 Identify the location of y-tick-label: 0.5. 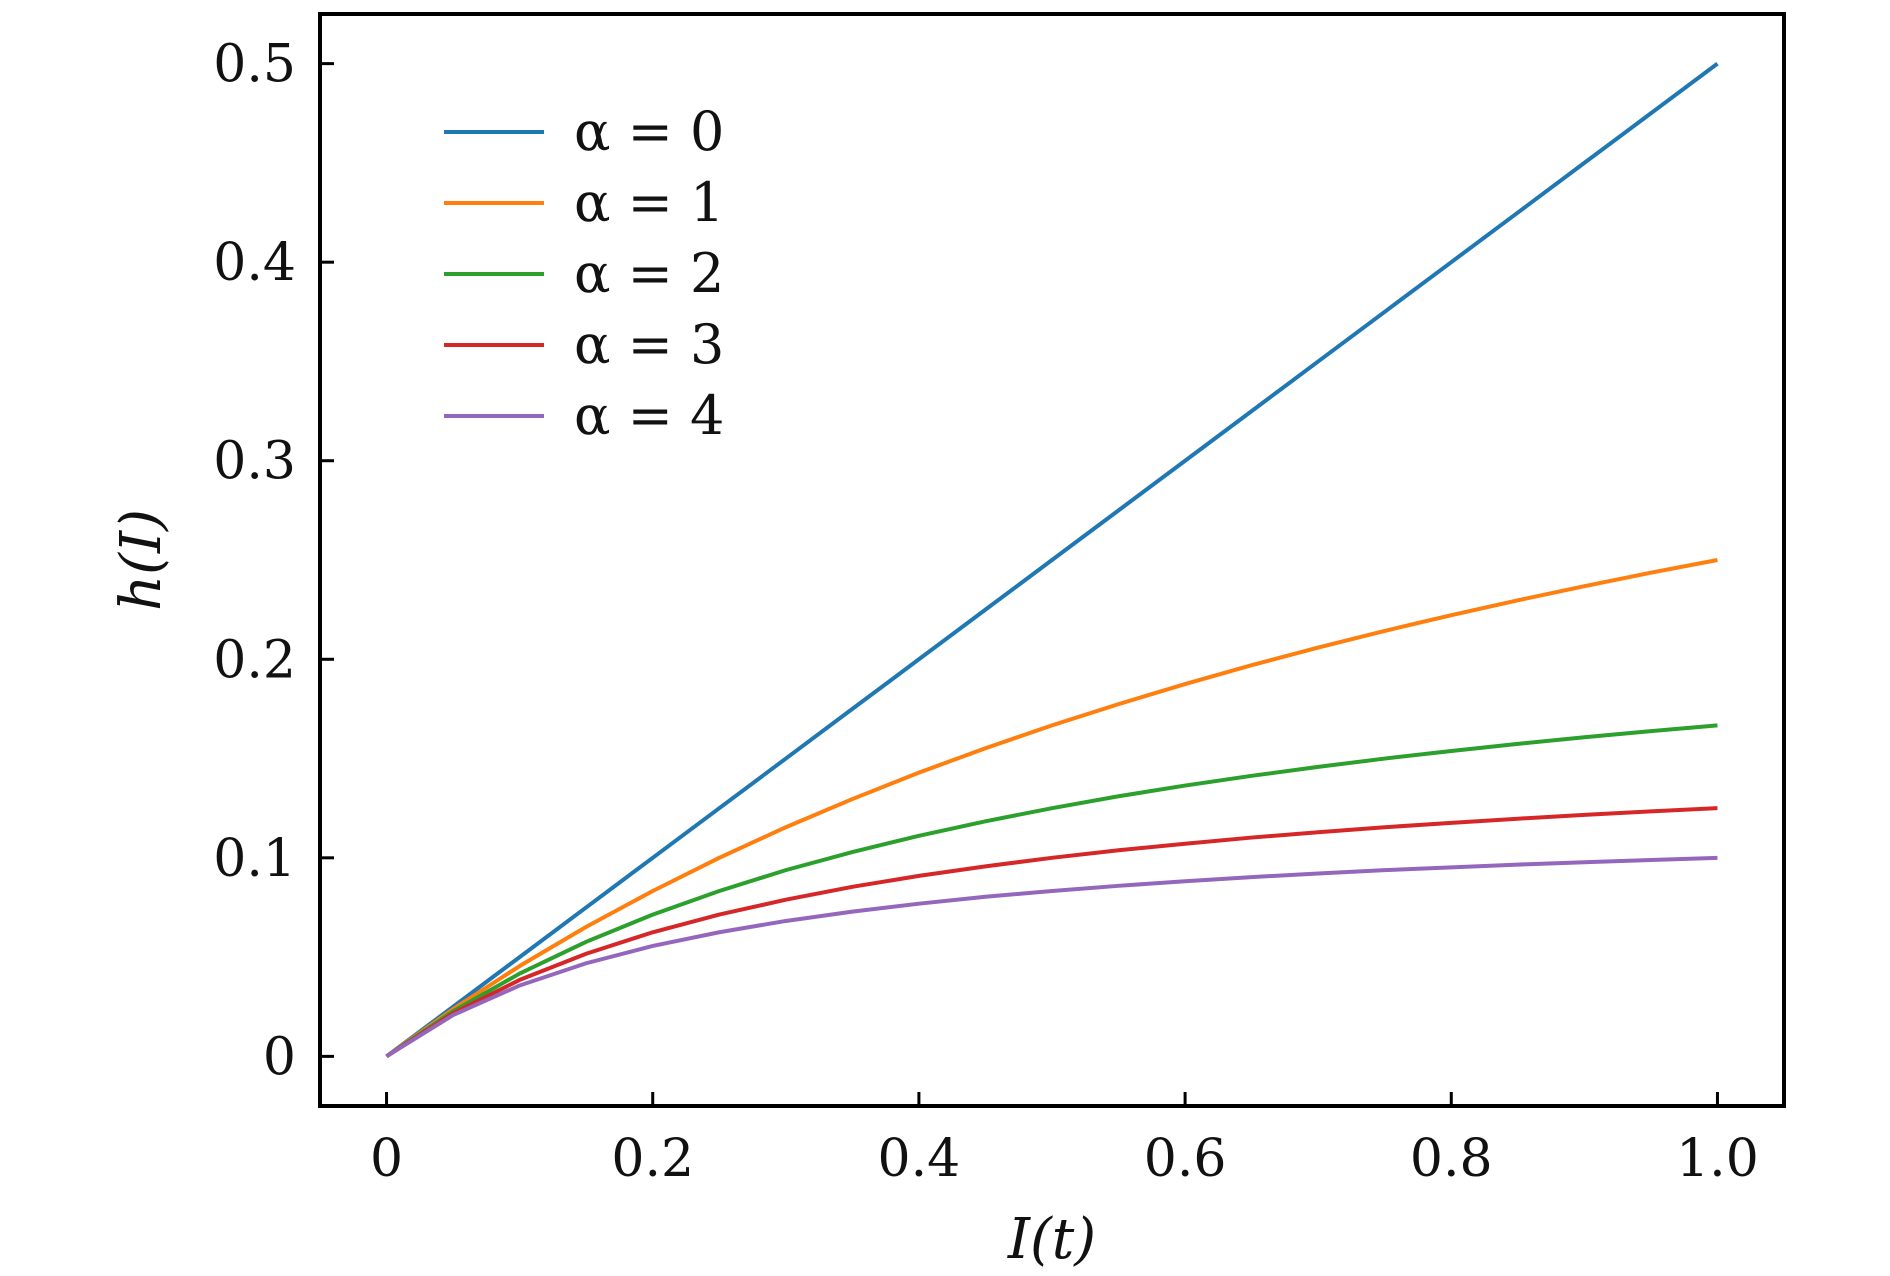
(254, 65).